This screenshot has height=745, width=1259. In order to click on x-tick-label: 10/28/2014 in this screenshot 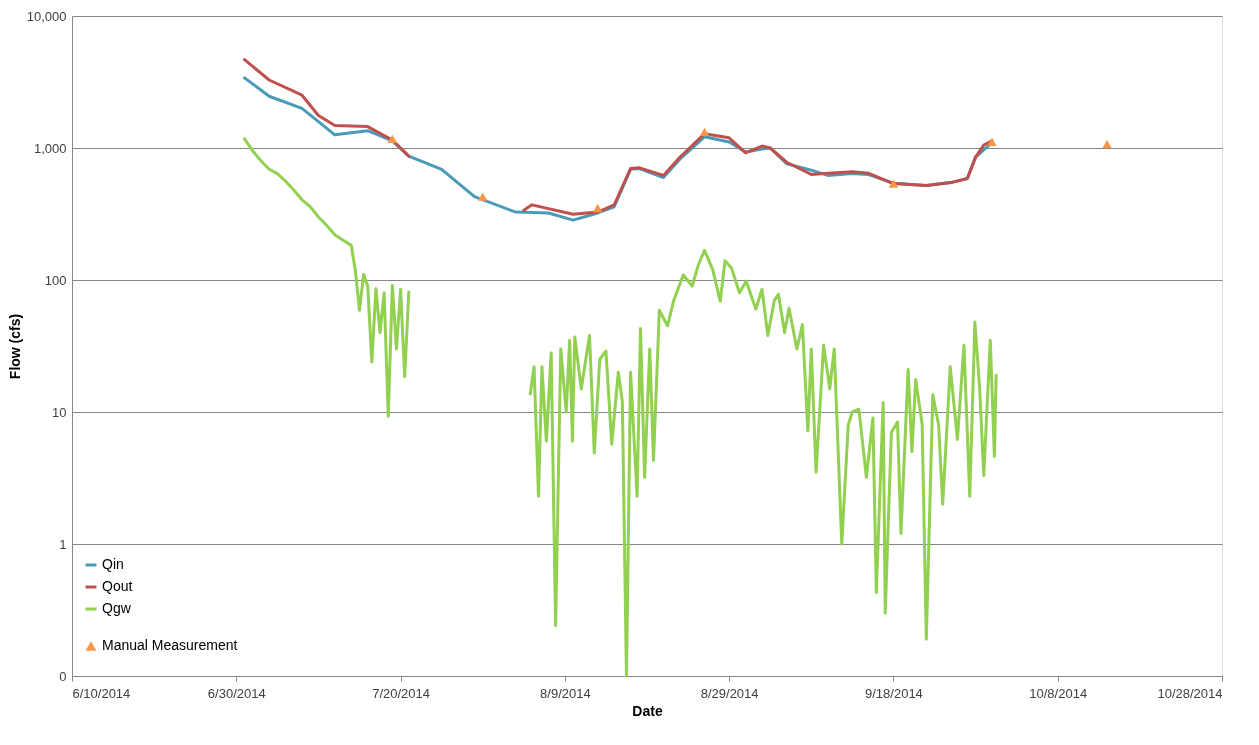, I will do `click(1190, 693)`.